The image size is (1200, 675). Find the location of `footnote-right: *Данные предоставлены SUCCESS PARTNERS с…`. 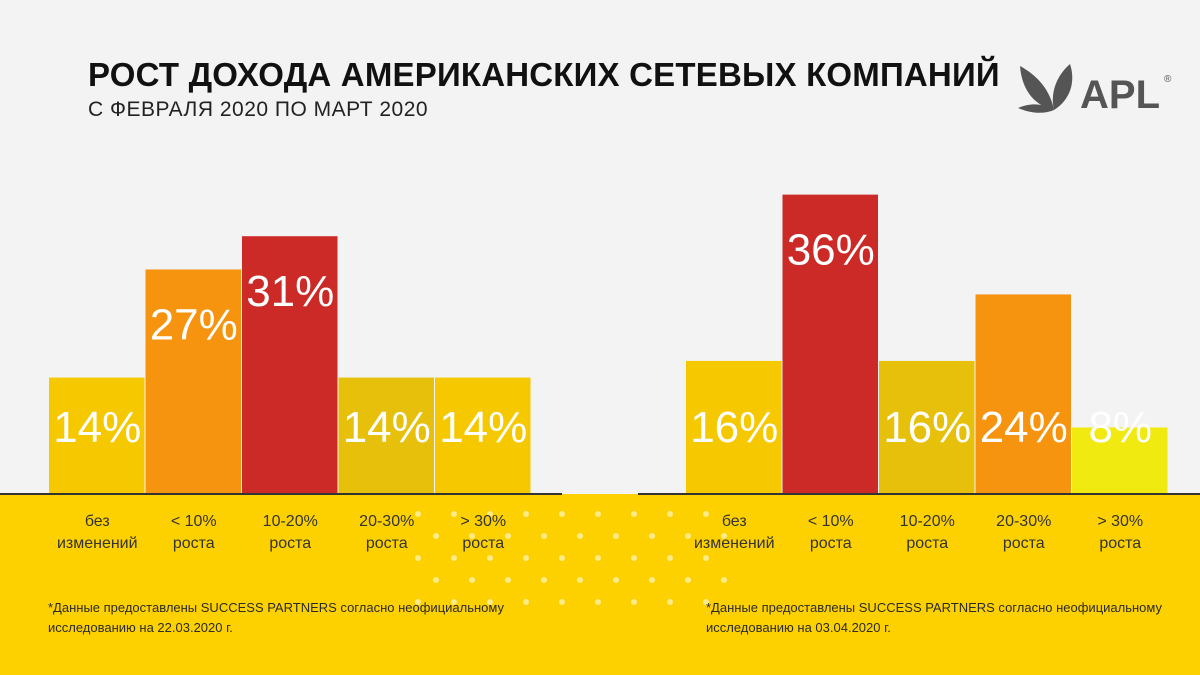

footnote-right: *Данные предоставлены SUCCESS PARTNERS с… is located at coordinates (934, 617).